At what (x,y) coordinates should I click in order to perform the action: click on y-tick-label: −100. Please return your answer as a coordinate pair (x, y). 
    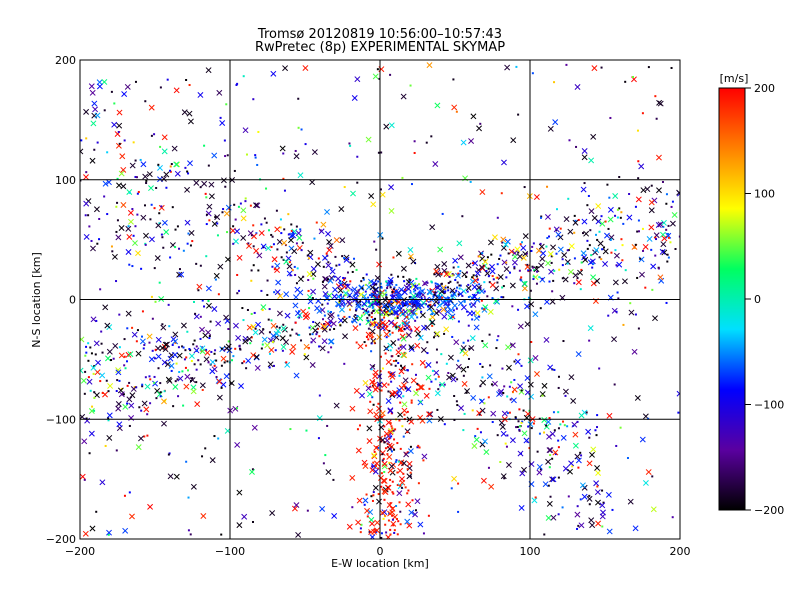
    Looking at the image, I should click on (61, 419).